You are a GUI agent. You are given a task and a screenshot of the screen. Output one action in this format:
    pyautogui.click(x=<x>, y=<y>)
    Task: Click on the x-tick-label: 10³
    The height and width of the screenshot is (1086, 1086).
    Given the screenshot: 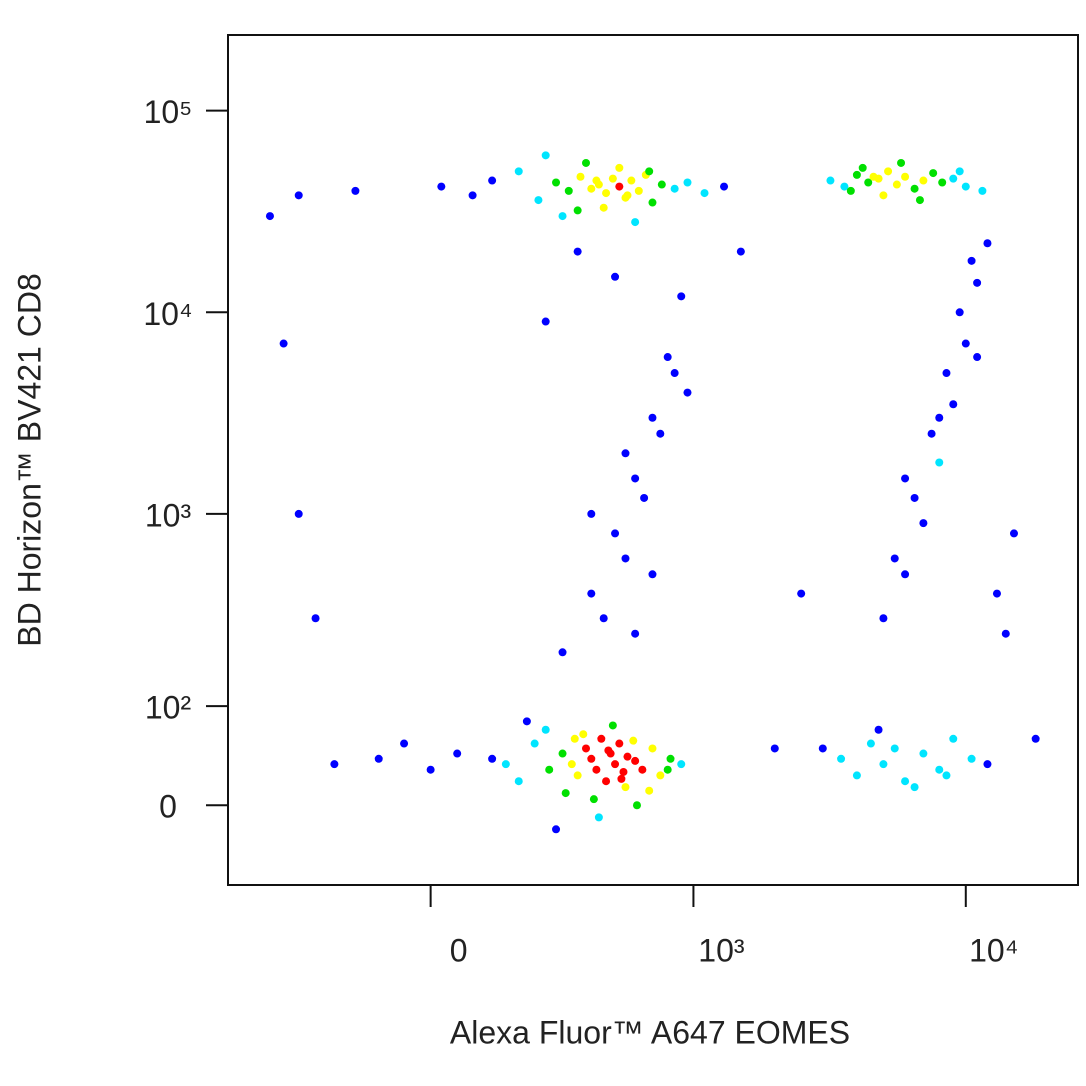 What is the action you would take?
    pyautogui.click(x=721, y=950)
    